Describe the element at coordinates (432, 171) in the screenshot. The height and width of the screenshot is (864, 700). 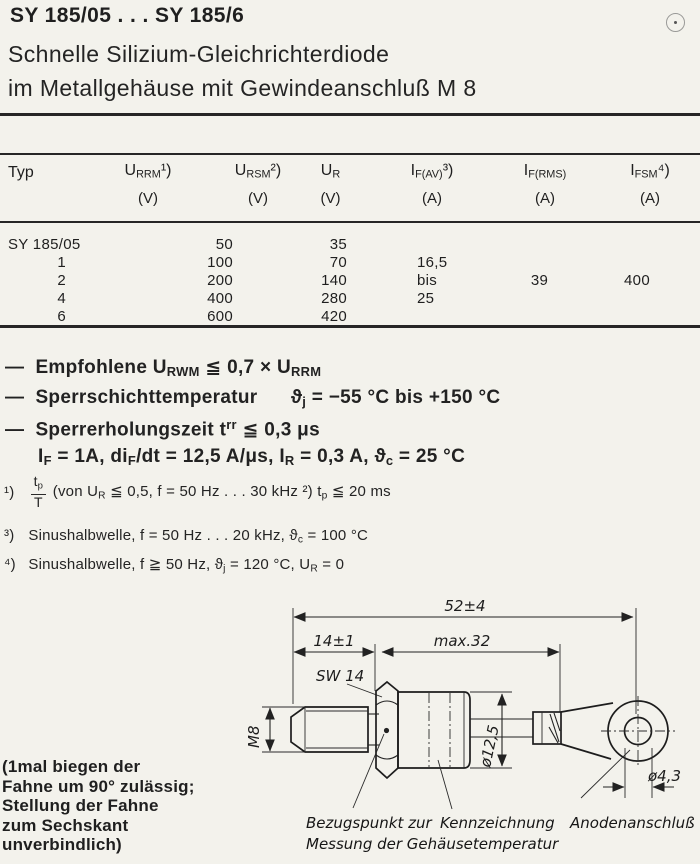
I see `column-header-ifav: IF(AV)³)` at that location.